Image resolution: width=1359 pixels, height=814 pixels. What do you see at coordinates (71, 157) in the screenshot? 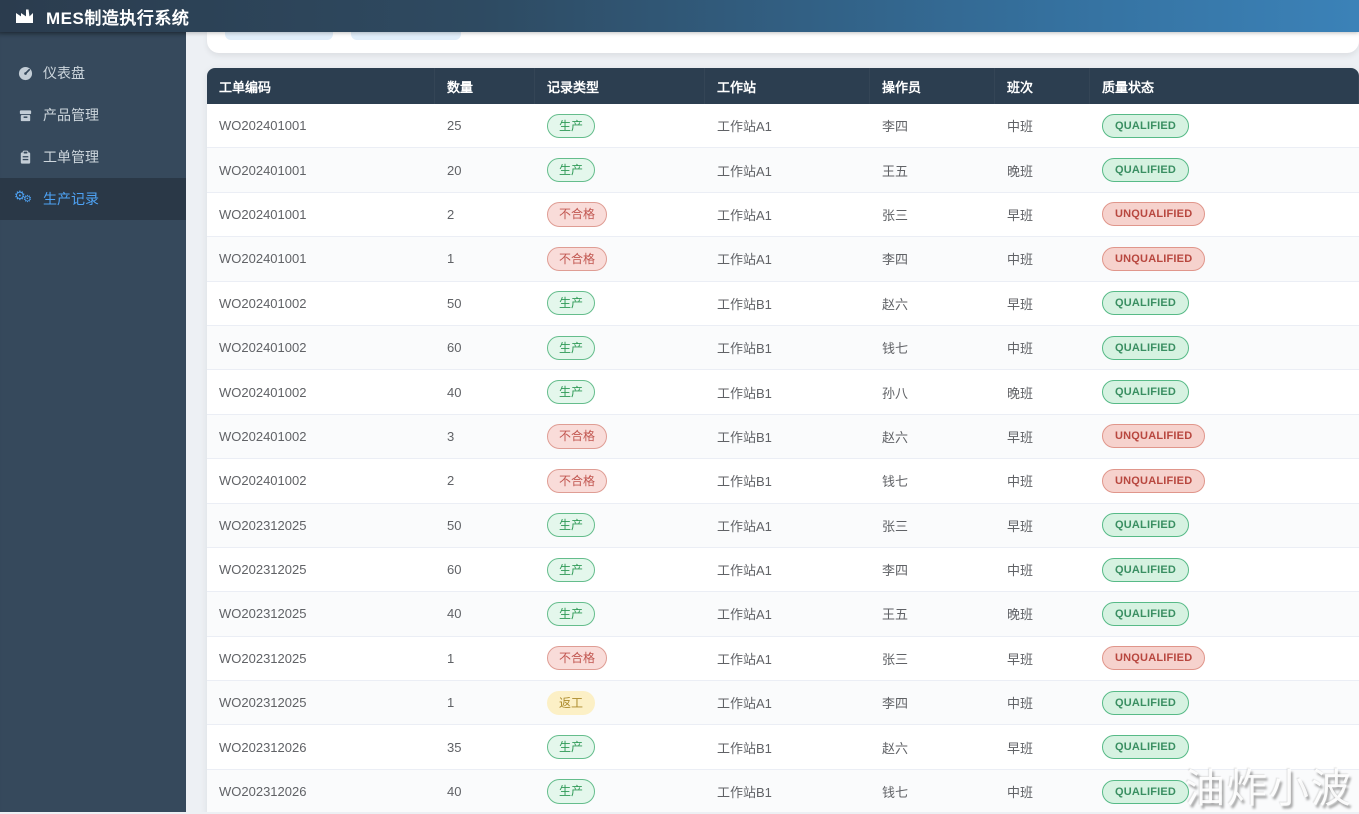
I see `sidebar-item-label: 工单管理` at bounding box center [71, 157].